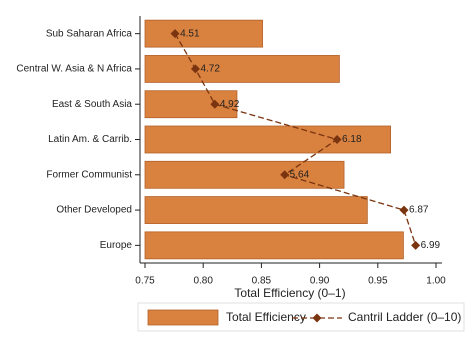 This screenshot has width=474, height=344. What do you see at coordinates (116, 245) in the screenshot?
I see `y-tick-label: Europe` at bounding box center [116, 245].